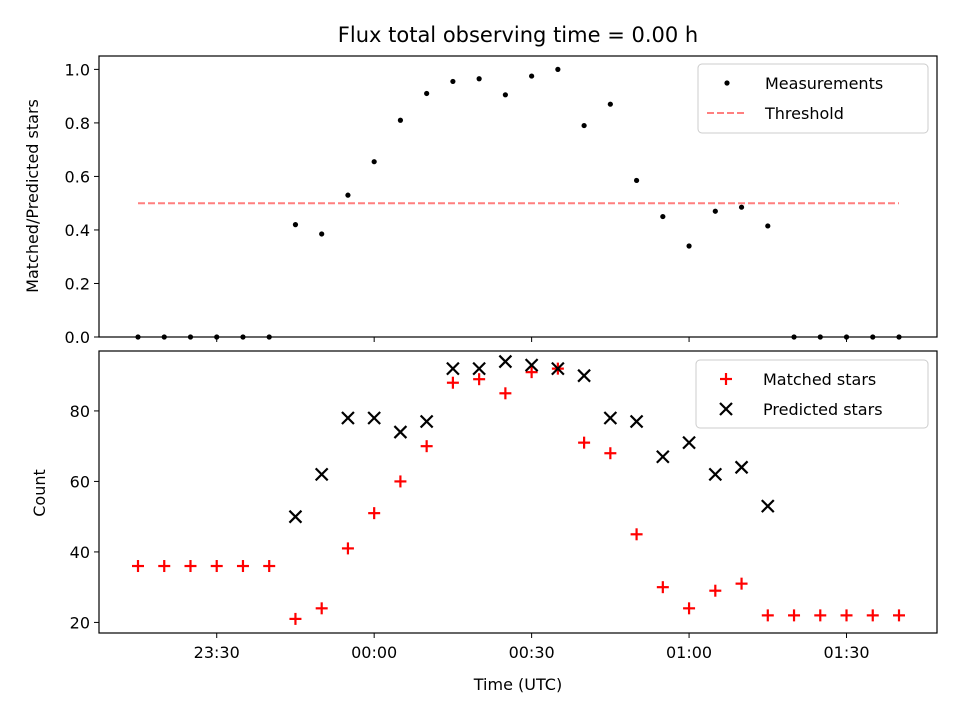 This screenshot has height=720, width=960. Describe the element at coordinates (77, 230) in the screenshot. I see `top-y-tick-label: 0.4` at that location.